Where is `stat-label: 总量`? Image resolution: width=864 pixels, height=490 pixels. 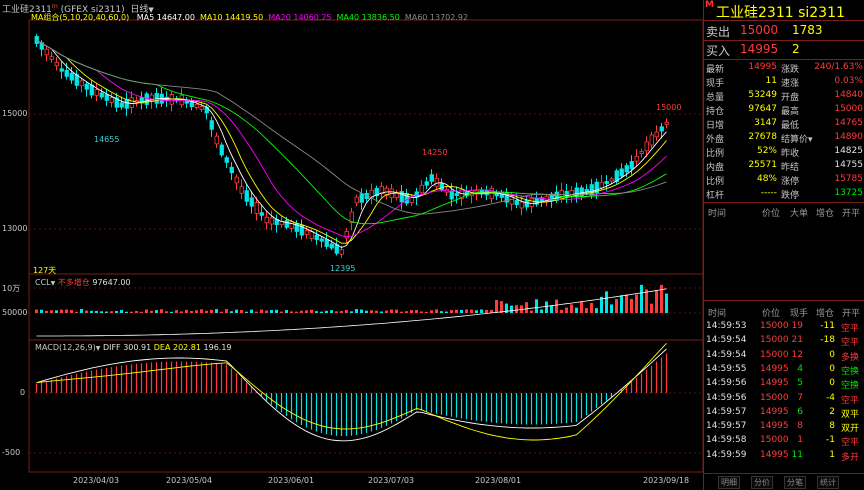 stat-label: 总量 is located at coordinates (715, 98).